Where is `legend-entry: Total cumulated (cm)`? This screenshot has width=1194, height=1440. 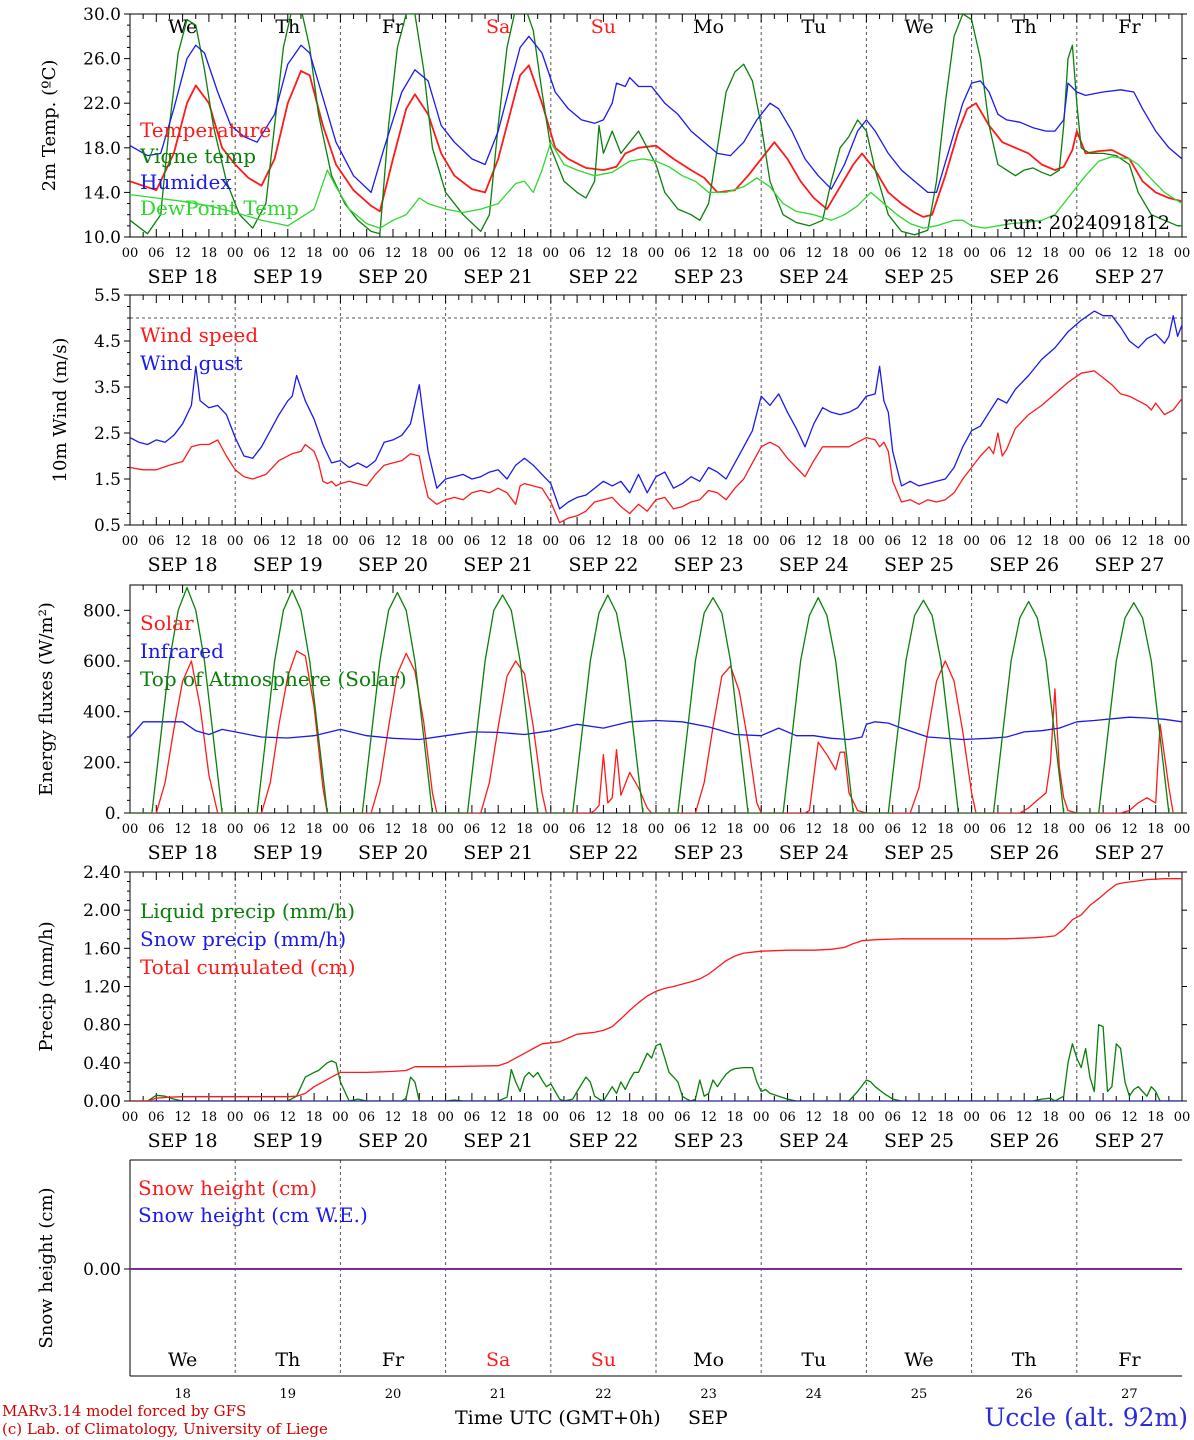 legend-entry: Total cumulated (cm) is located at coordinates (248, 967).